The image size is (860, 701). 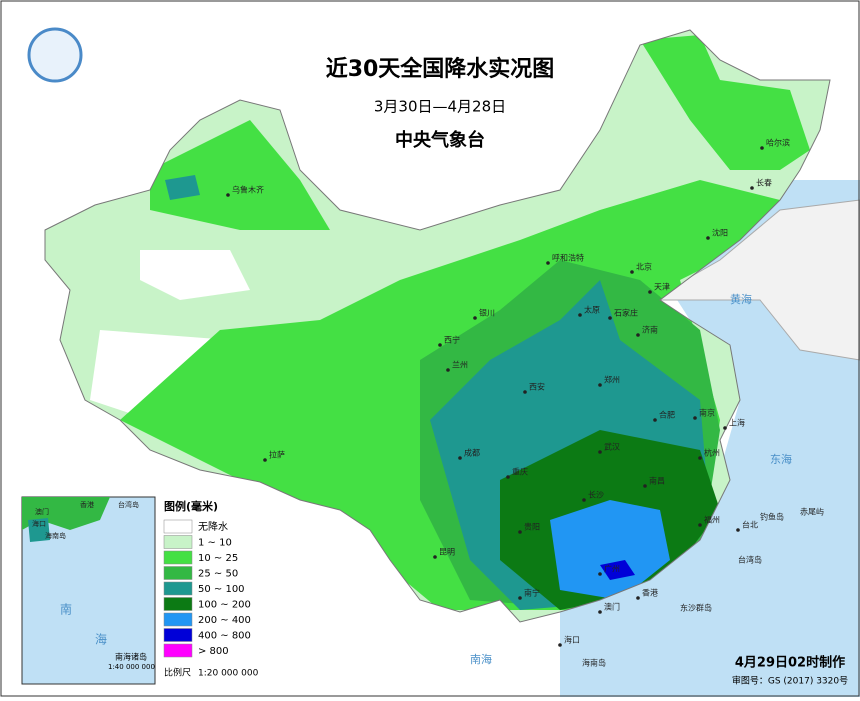 I want to click on city-label: 北京, so click(x=644, y=267).